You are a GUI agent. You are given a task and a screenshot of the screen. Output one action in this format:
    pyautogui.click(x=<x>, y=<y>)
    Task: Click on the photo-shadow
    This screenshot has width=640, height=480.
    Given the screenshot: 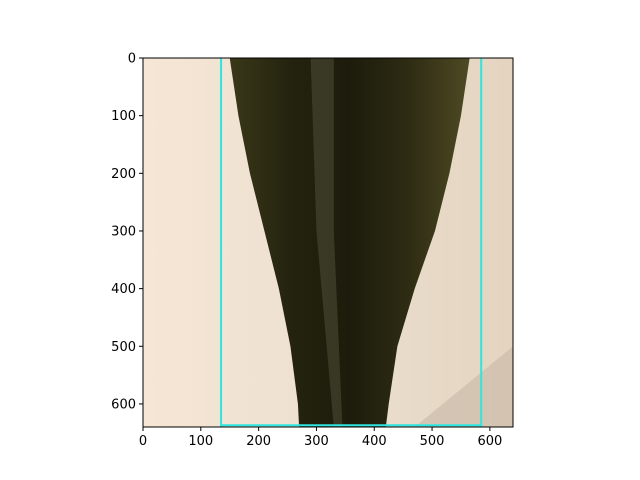 What is the action you would take?
    pyautogui.click(x=463, y=386)
    